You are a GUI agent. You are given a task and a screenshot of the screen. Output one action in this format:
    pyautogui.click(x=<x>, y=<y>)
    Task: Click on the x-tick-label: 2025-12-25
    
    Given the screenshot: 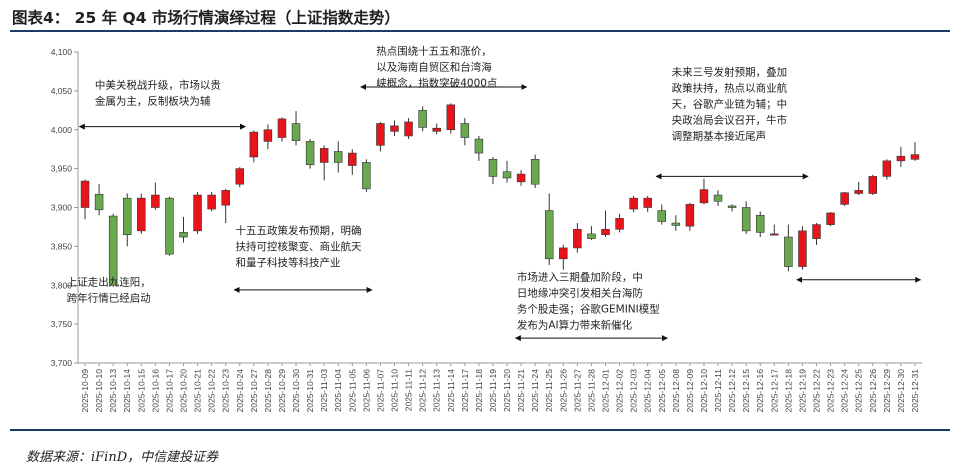 What is the action you would take?
    pyautogui.click(x=859, y=391)
    